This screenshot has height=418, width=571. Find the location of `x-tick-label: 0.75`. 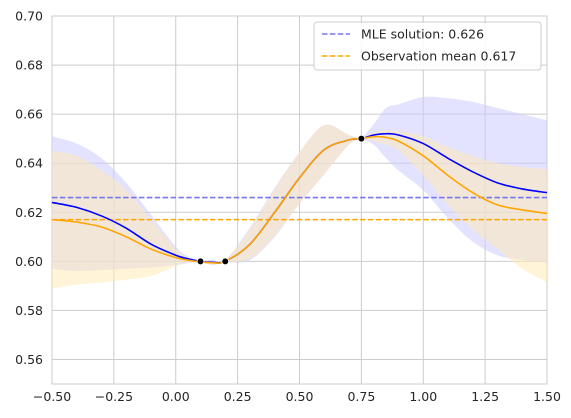

x-tick-label: 0.75 is located at coordinates (361, 396).